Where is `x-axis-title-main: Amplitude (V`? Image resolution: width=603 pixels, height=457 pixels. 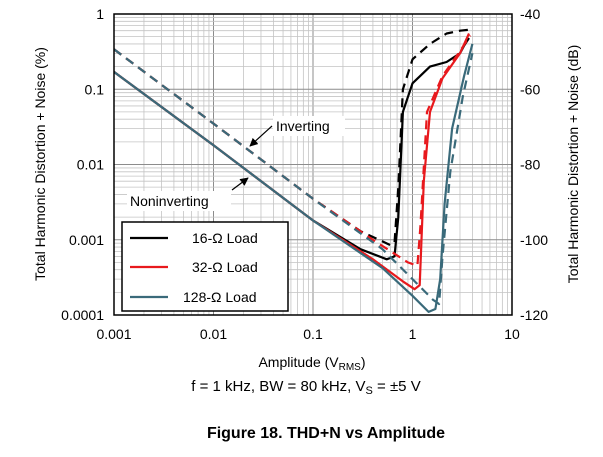
x-axis-title-main: Amplitude (V is located at coordinates (298, 362).